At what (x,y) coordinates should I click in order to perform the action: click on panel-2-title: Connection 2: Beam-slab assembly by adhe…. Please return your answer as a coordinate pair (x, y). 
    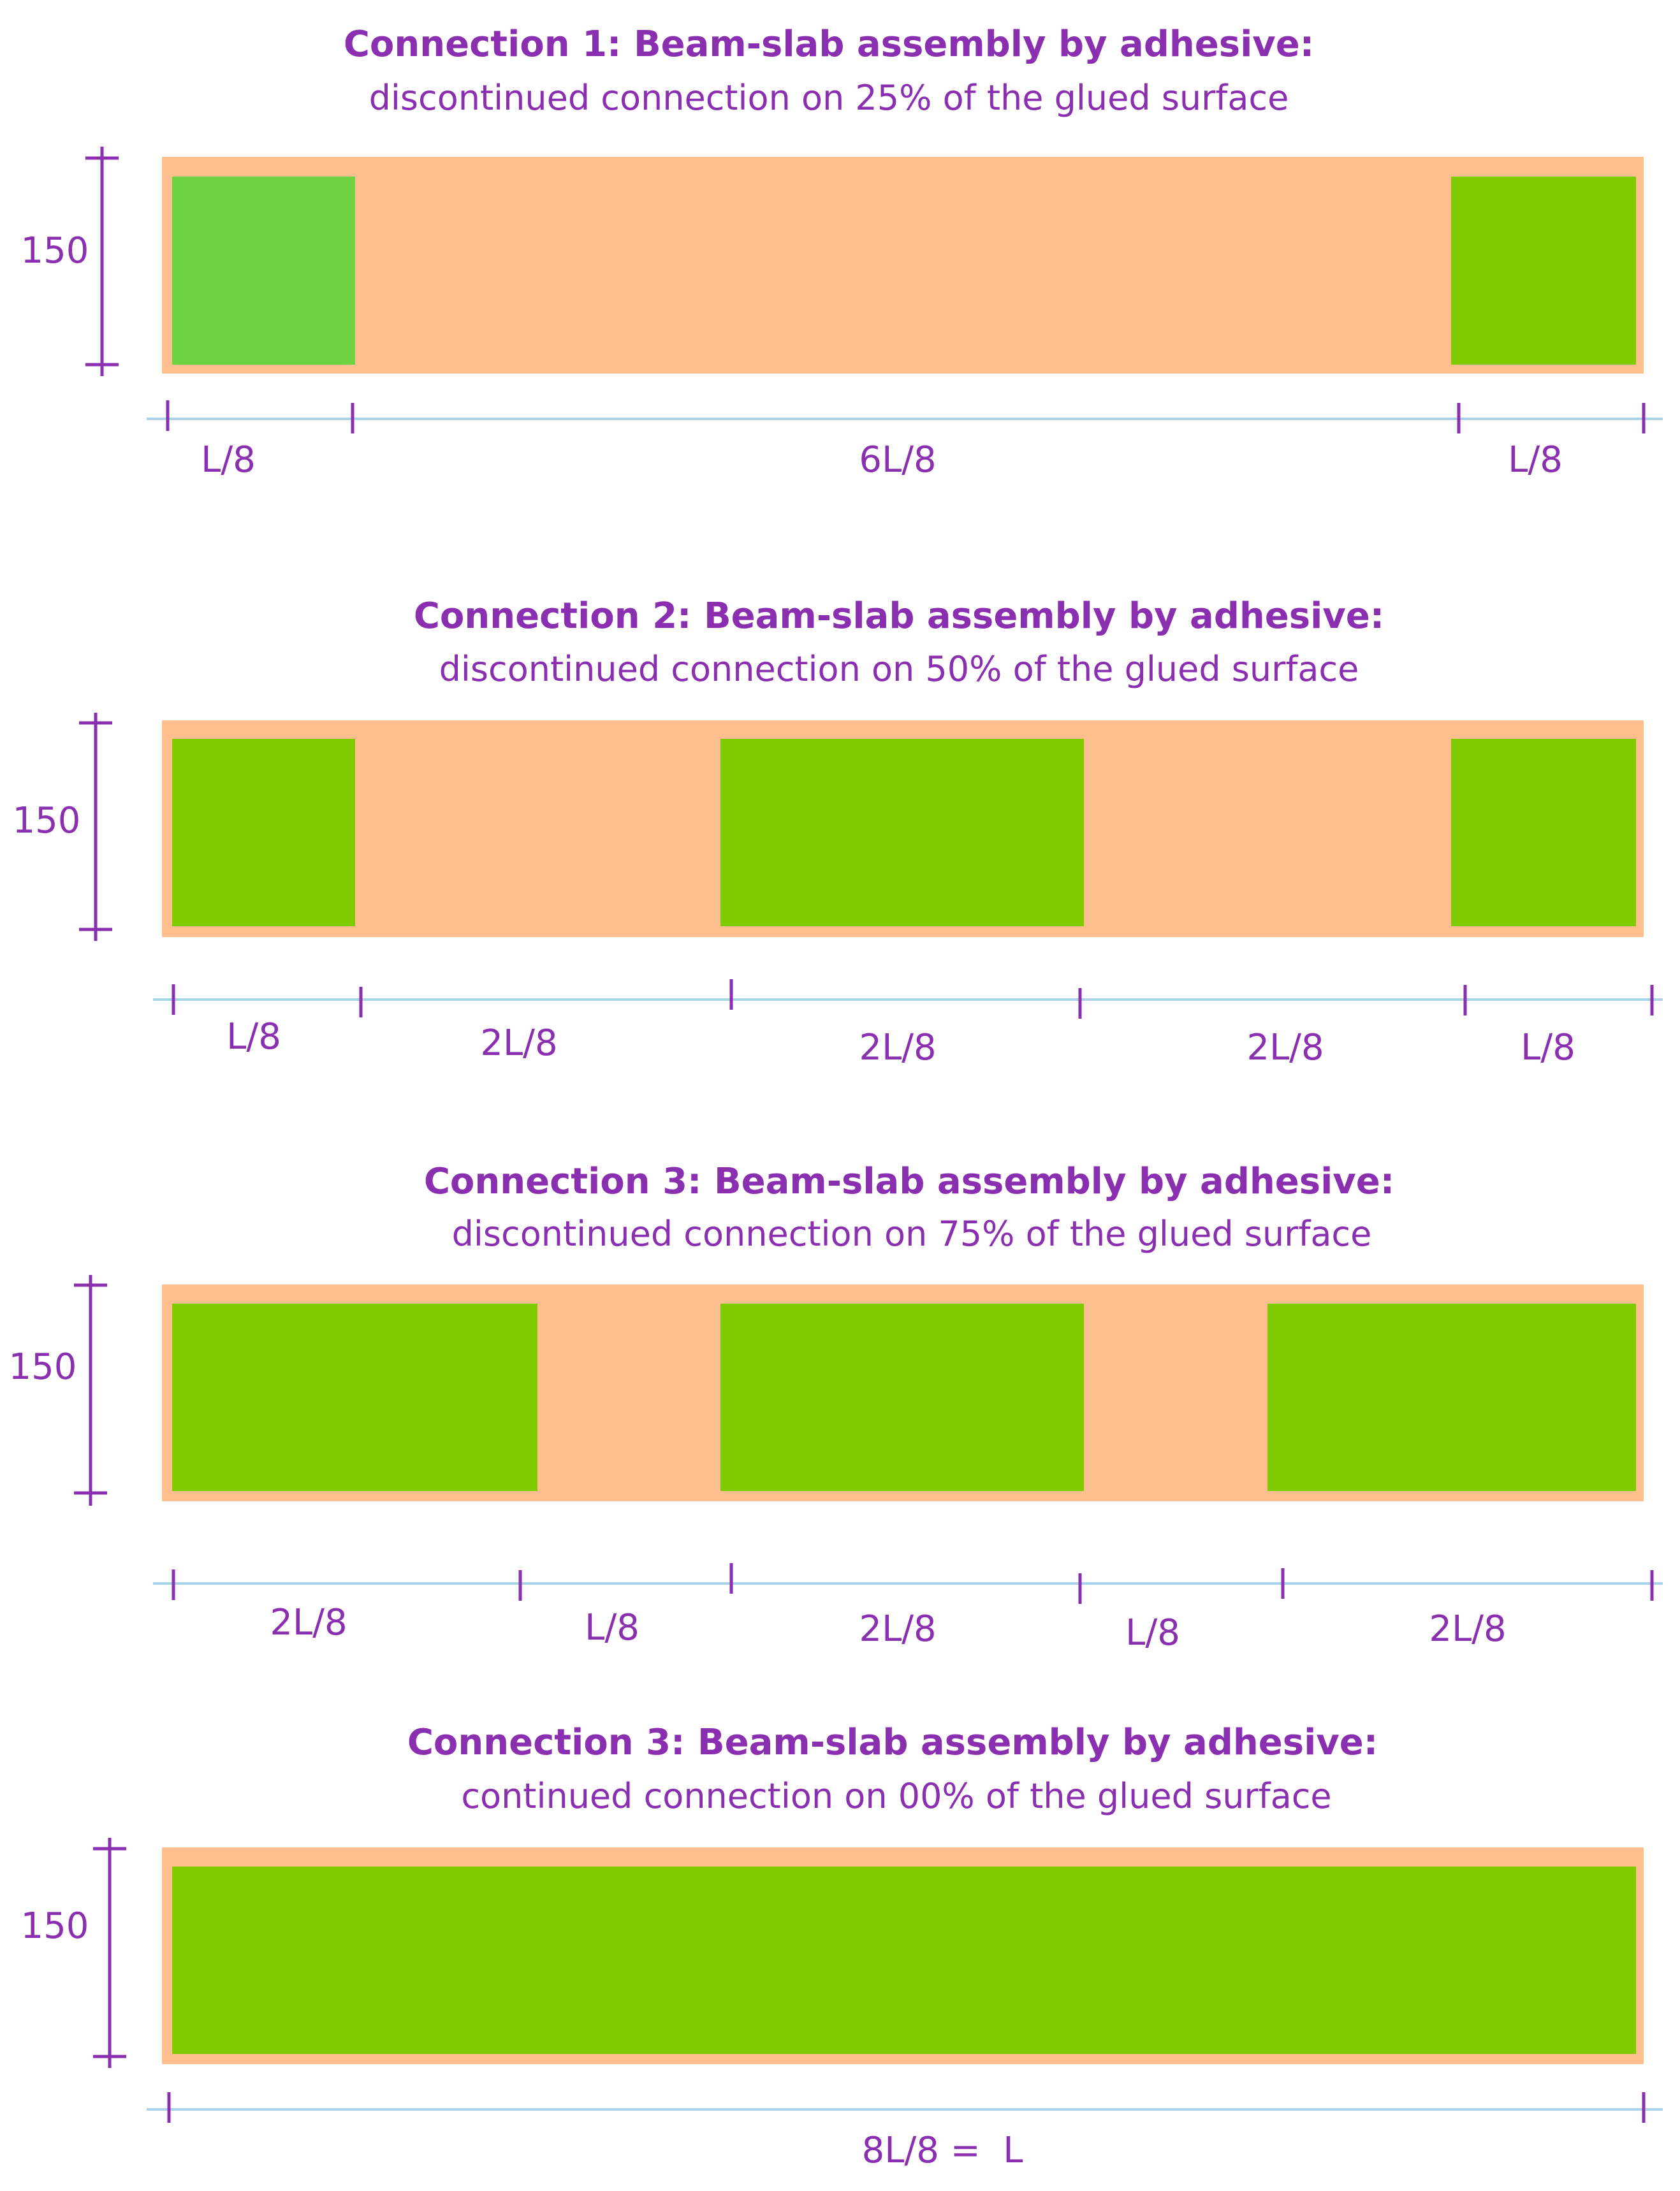
    Looking at the image, I should click on (899, 616).